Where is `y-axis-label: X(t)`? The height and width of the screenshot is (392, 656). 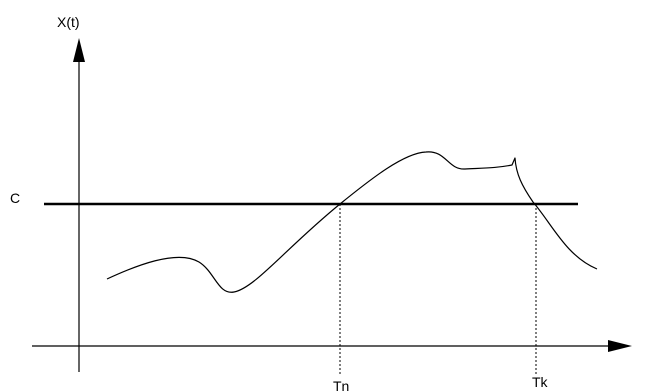 y-axis-label: X(t) is located at coordinates (68, 22).